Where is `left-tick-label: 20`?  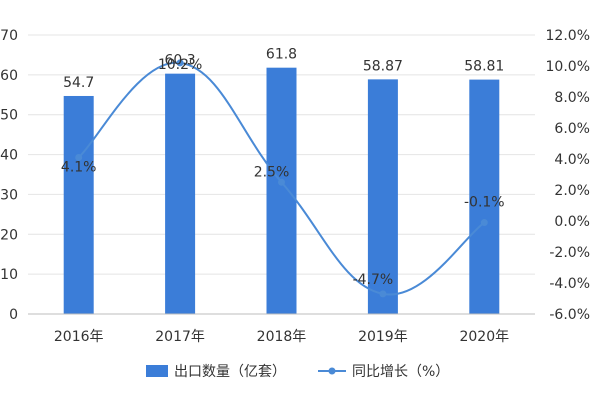
left-tick-label: 20 is located at coordinates (9, 235).